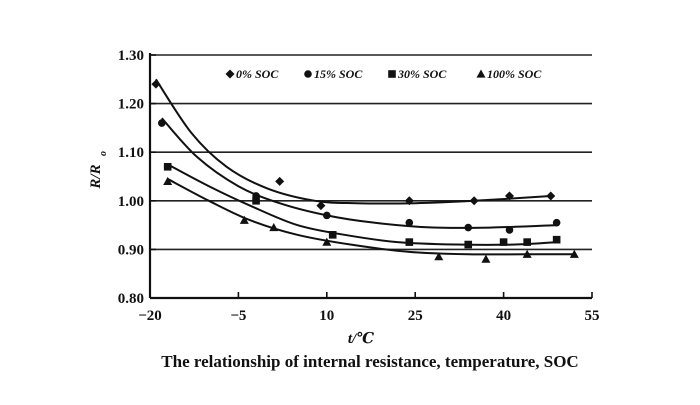  I want to click on x-tick-label: −20, so click(150, 316).